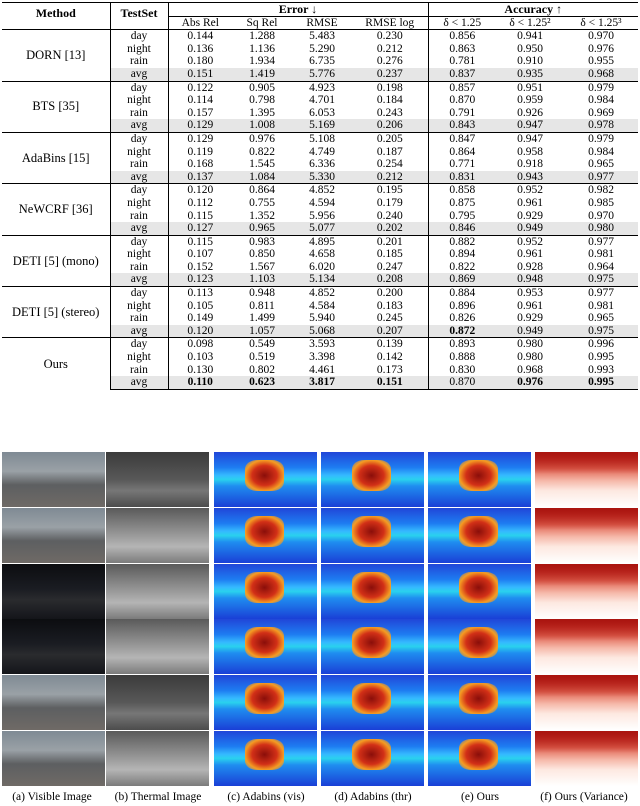 Image resolution: width=640 pixels, height=806 pixels. What do you see at coordinates (462, 177) in the screenshot?
I see `value-cell: 0.831` at bounding box center [462, 177].